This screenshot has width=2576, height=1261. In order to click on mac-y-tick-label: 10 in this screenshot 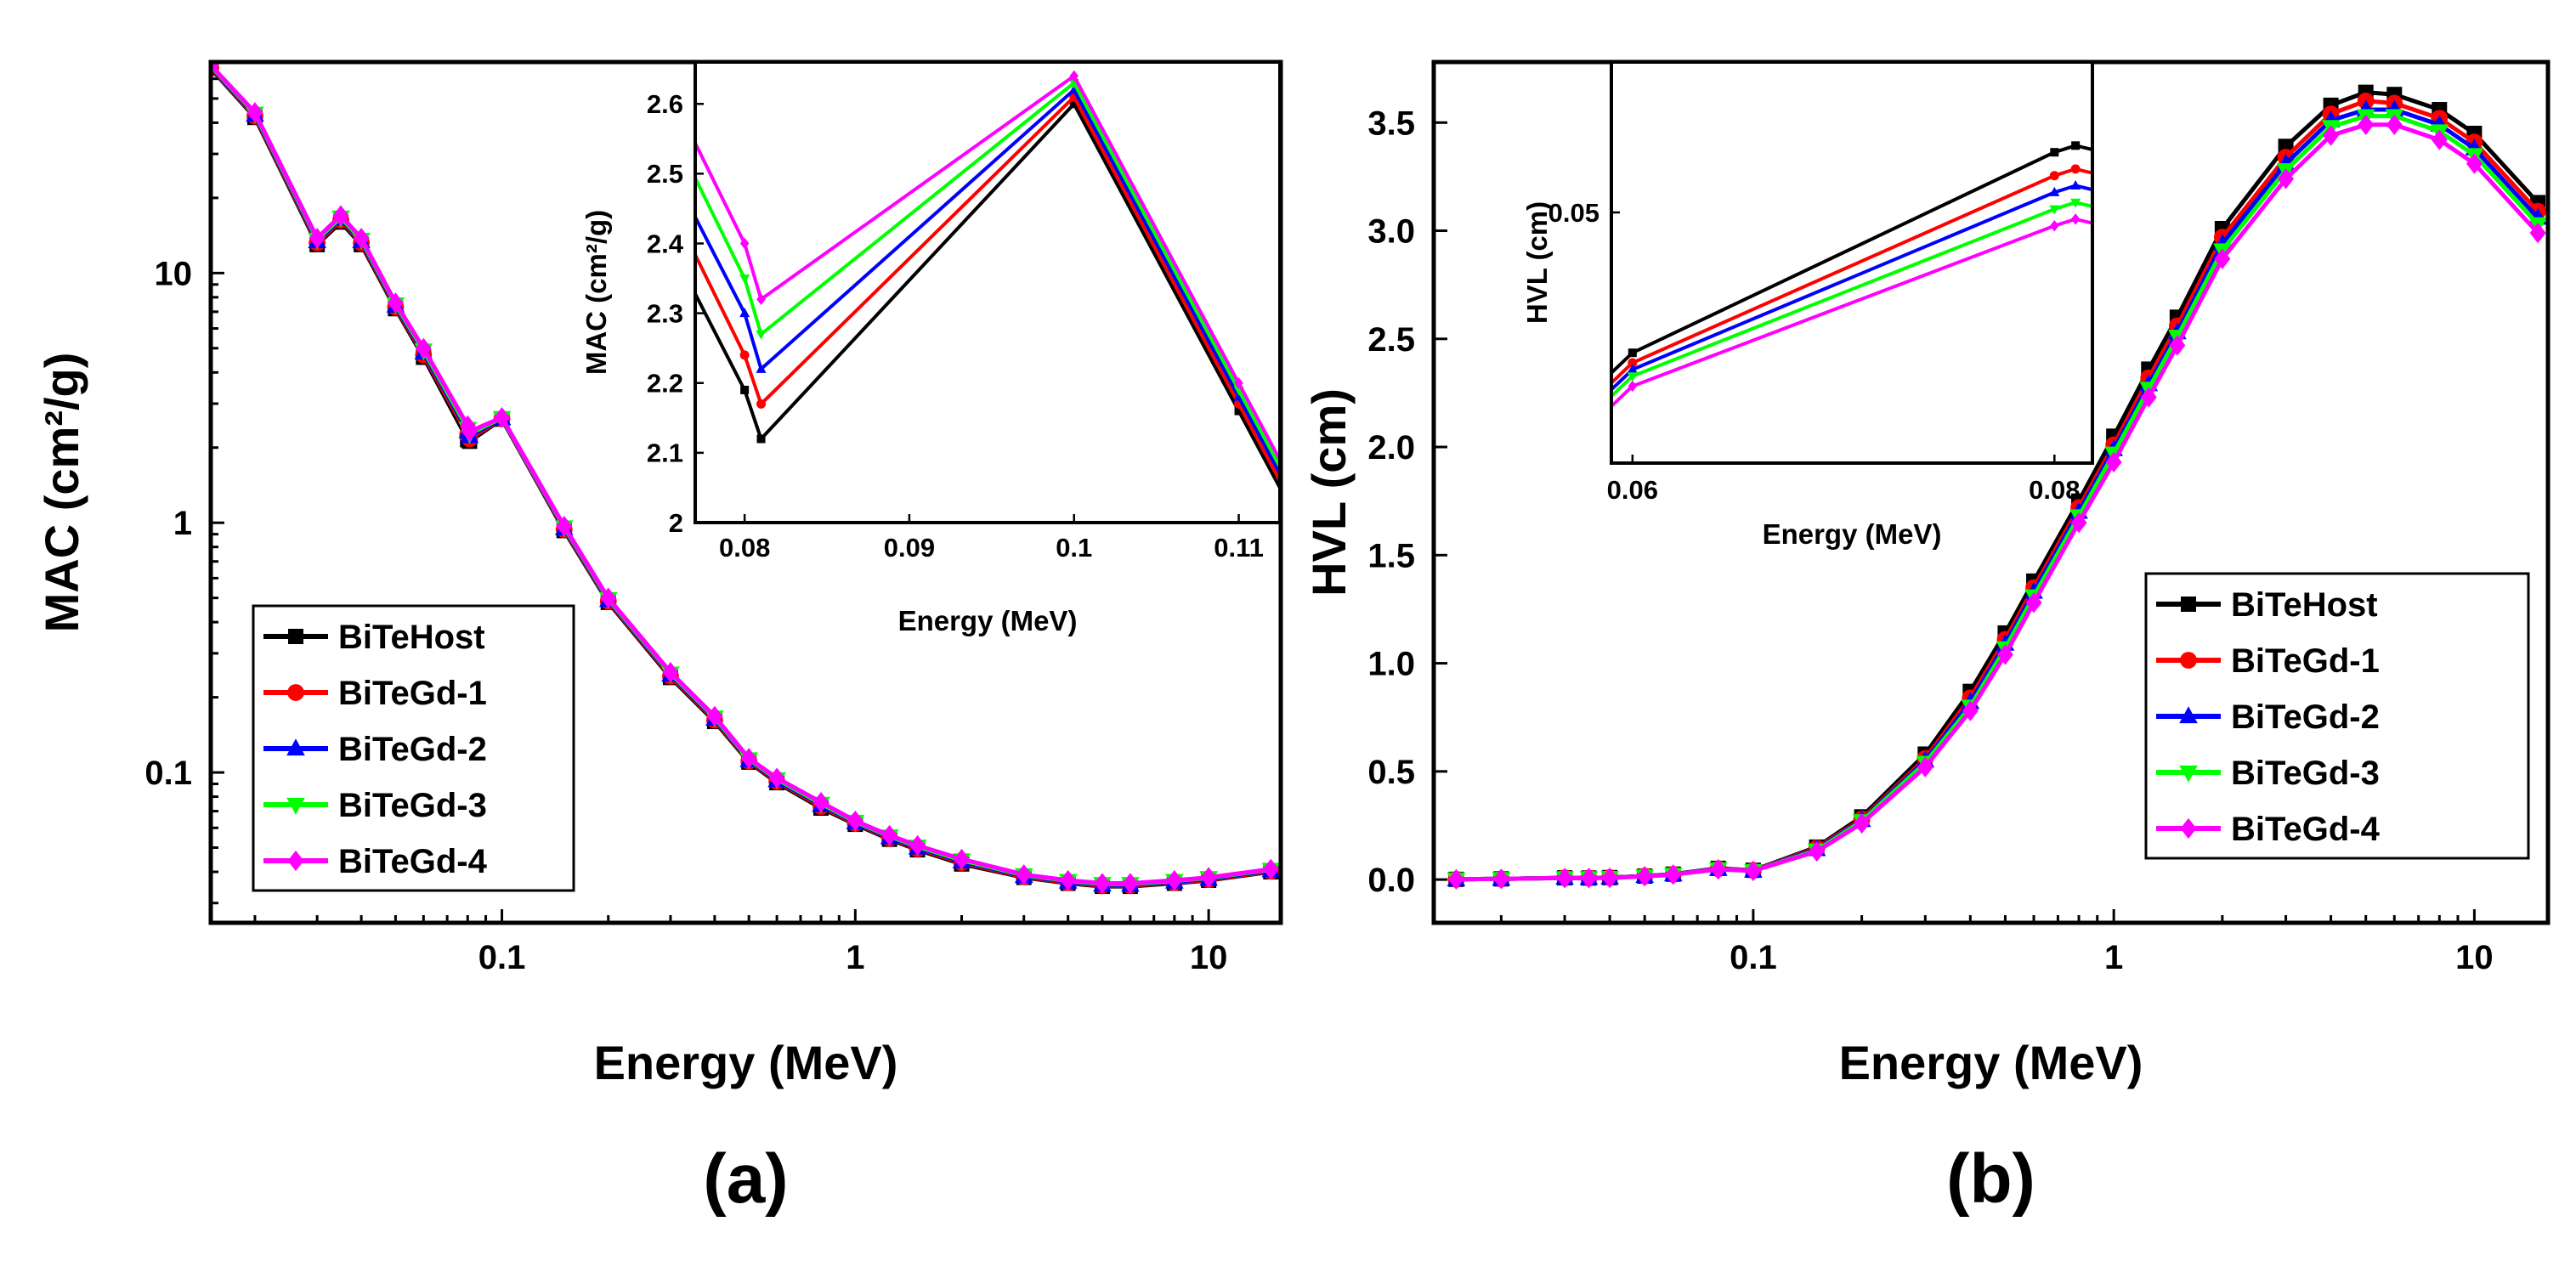, I will do `click(174, 273)`.